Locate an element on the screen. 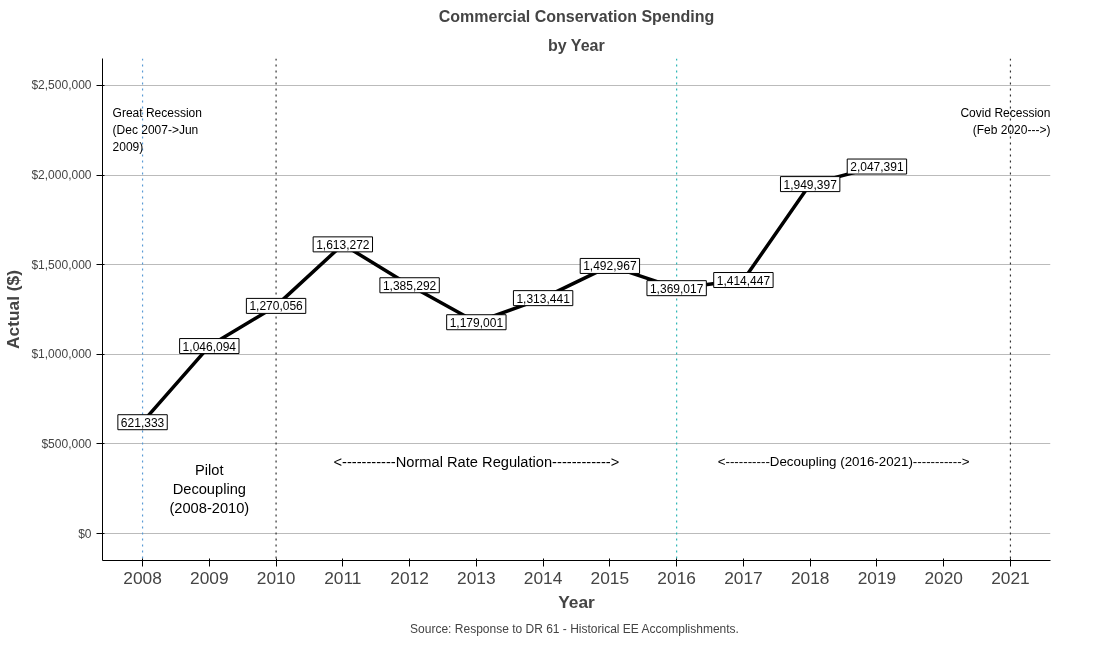  annotation: <-----------Normal Rate Regulation------------> is located at coordinates (476, 461).